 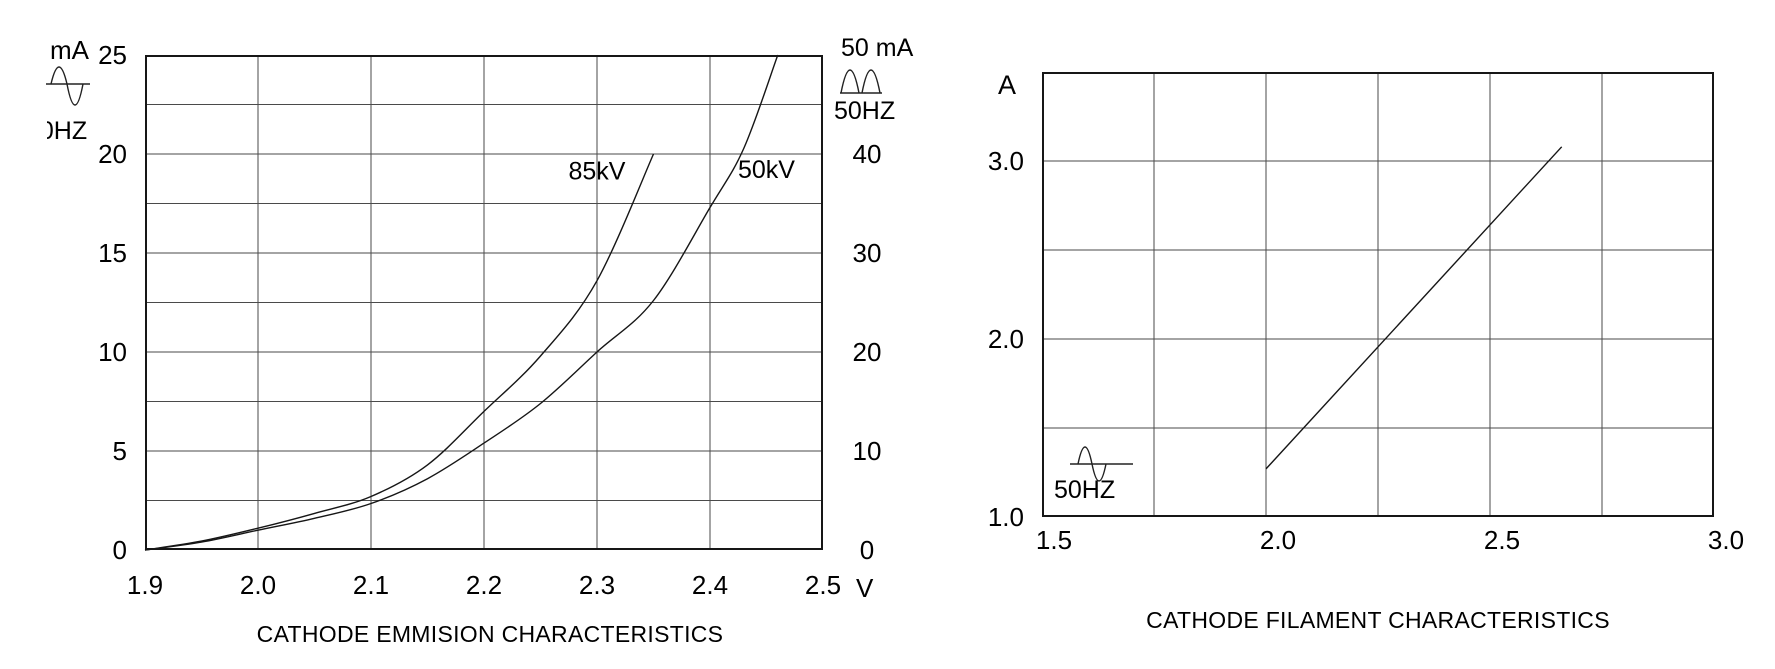 I want to click on filament-y-axis-unit: A, so click(x=1007, y=85).